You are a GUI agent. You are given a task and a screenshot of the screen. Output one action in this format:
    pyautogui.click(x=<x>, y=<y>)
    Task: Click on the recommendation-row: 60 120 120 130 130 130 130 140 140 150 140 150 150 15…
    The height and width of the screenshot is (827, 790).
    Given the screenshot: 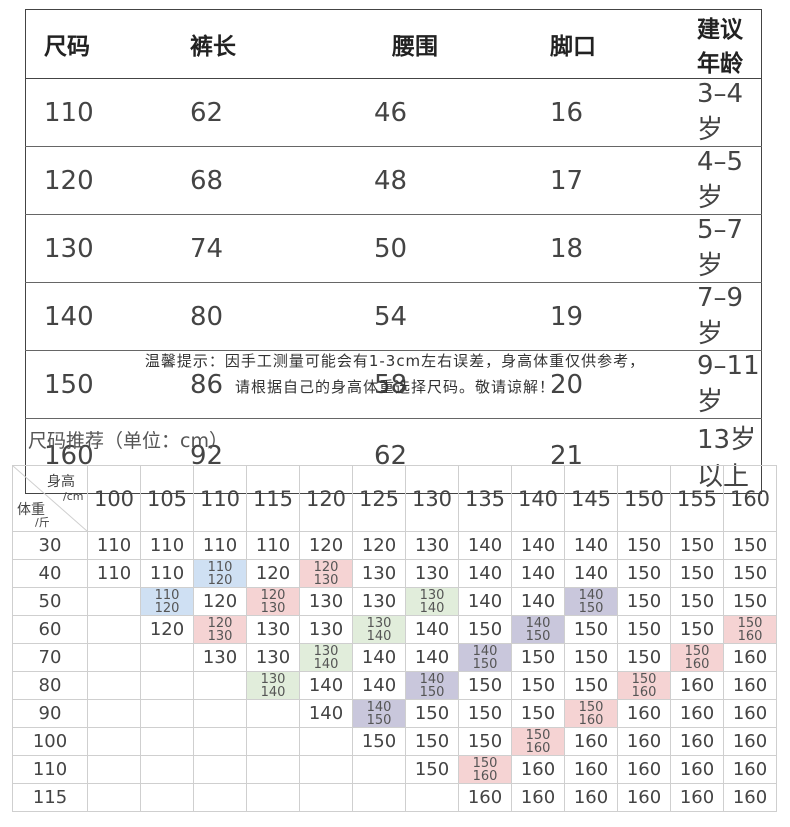 What is the action you would take?
    pyautogui.click(x=394, y=629)
    